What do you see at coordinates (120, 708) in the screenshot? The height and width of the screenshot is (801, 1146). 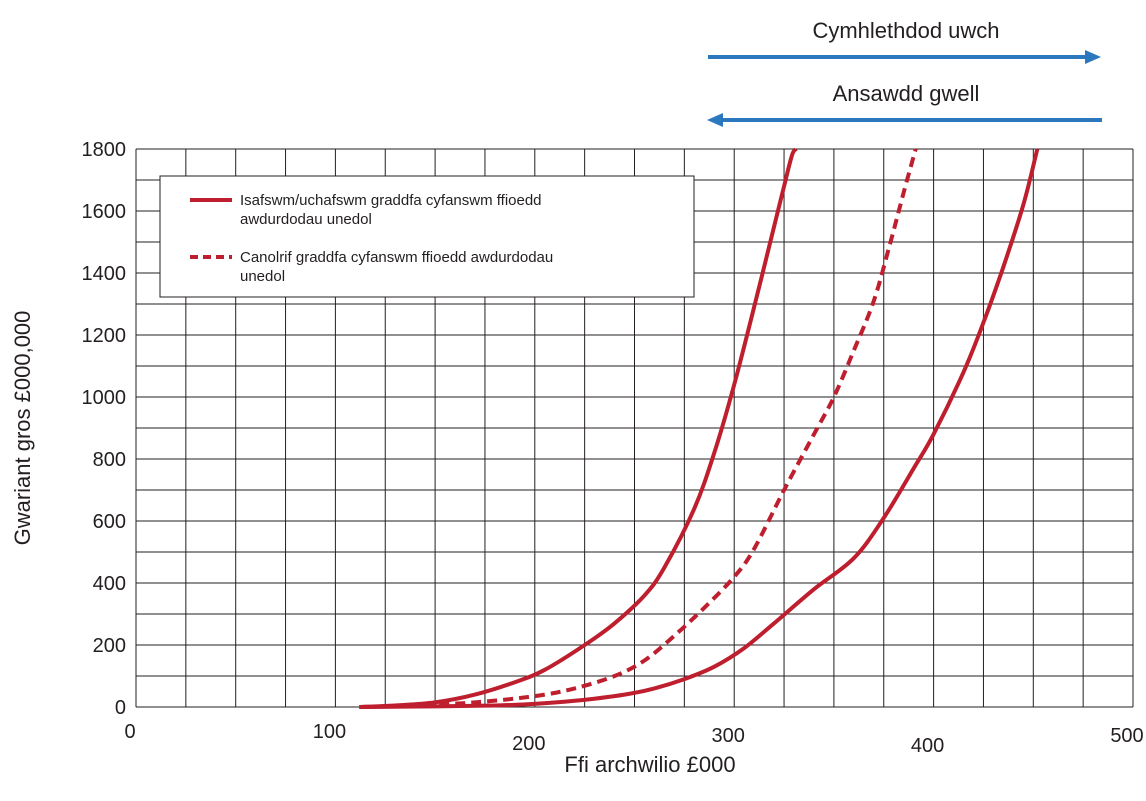 I see `y-tick-label: 0` at bounding box center [120, 708].